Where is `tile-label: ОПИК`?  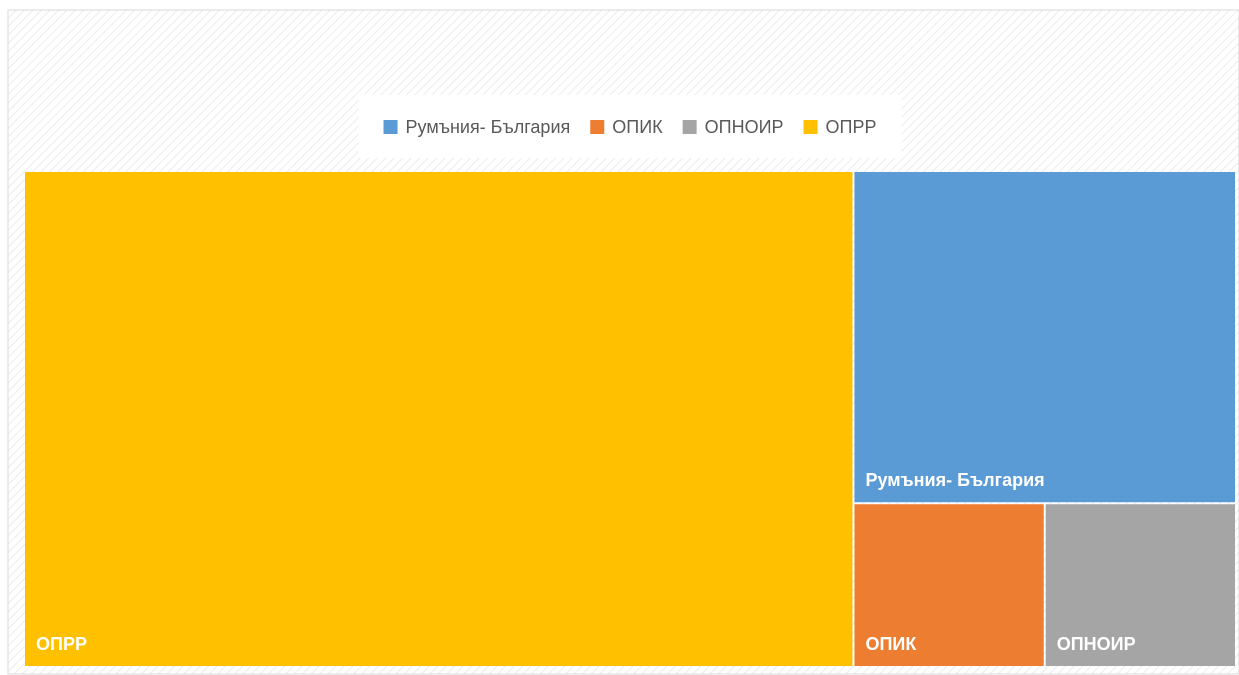 tile-label: ОПИК is located at coordinates (891, 644).